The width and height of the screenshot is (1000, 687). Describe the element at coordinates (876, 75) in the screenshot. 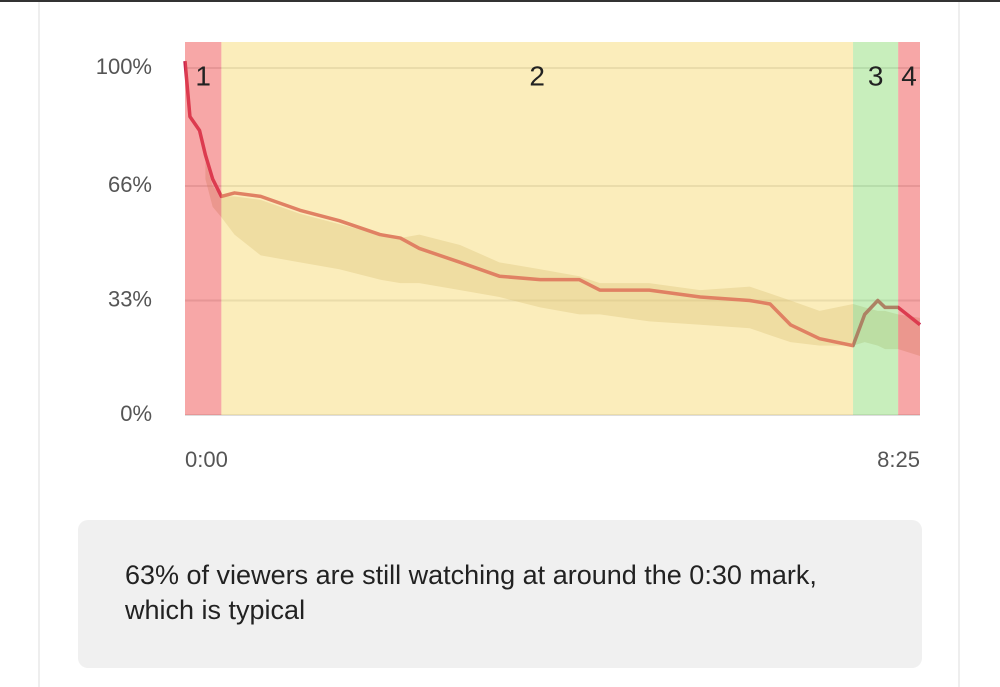

I see `segment-label: 3` at that location.